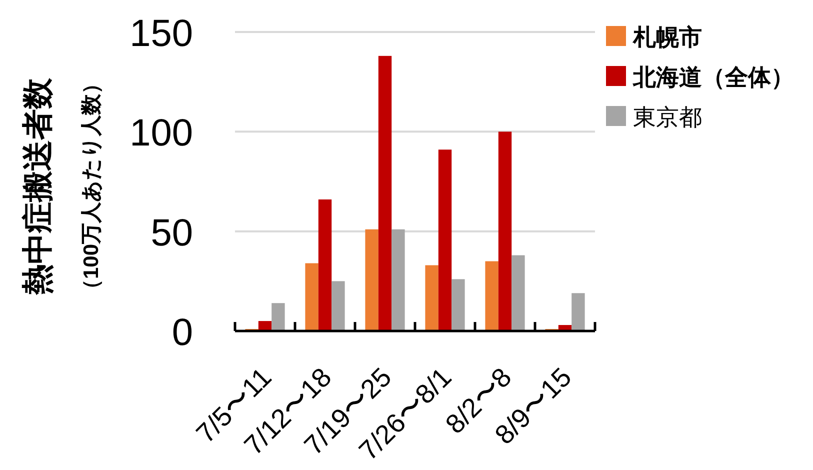 Image resolution: width=813 pixels, height=470 pixels. I want to click on legend-label: 北海道（全体）, so click(713, 77).